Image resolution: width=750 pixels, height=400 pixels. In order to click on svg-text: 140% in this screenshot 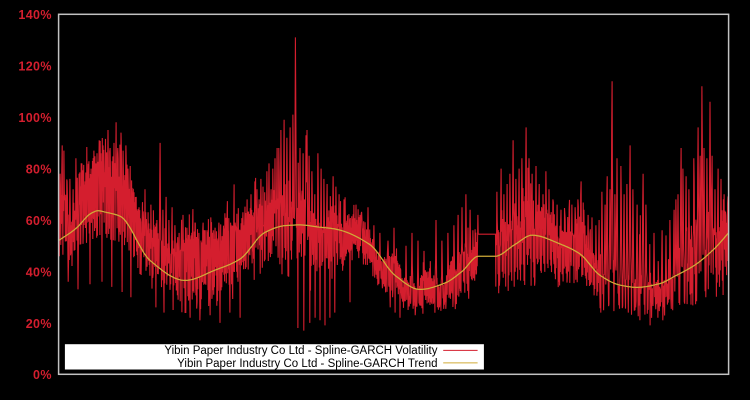, I will do `click(34, 15)`.